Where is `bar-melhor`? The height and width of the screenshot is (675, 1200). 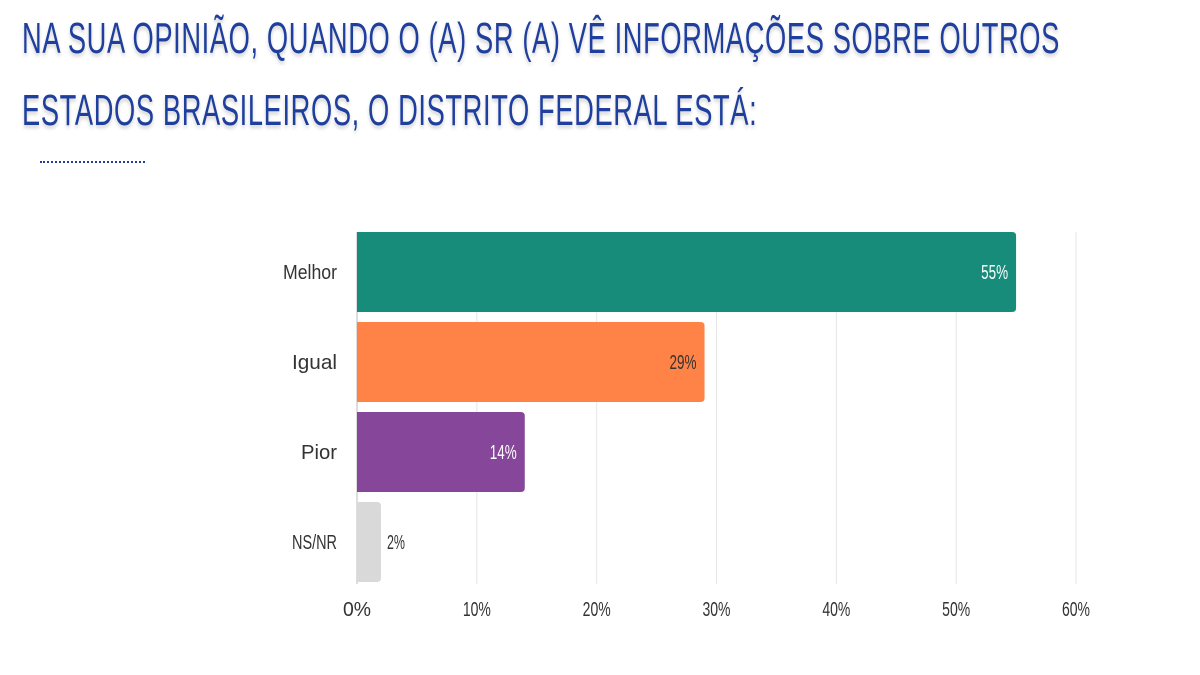 bar-melhor is located at coordinates (687, 272).